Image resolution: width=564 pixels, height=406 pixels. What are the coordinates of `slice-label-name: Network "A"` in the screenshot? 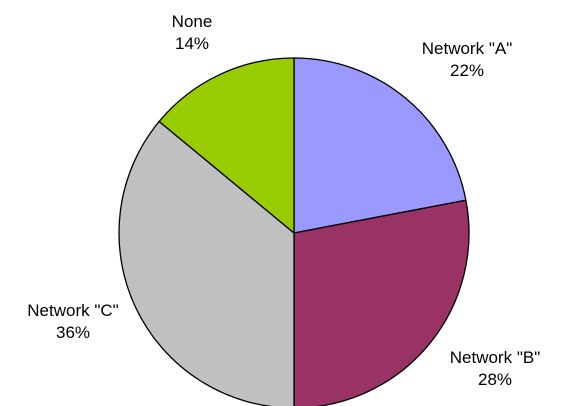 It's located at (467, 48).